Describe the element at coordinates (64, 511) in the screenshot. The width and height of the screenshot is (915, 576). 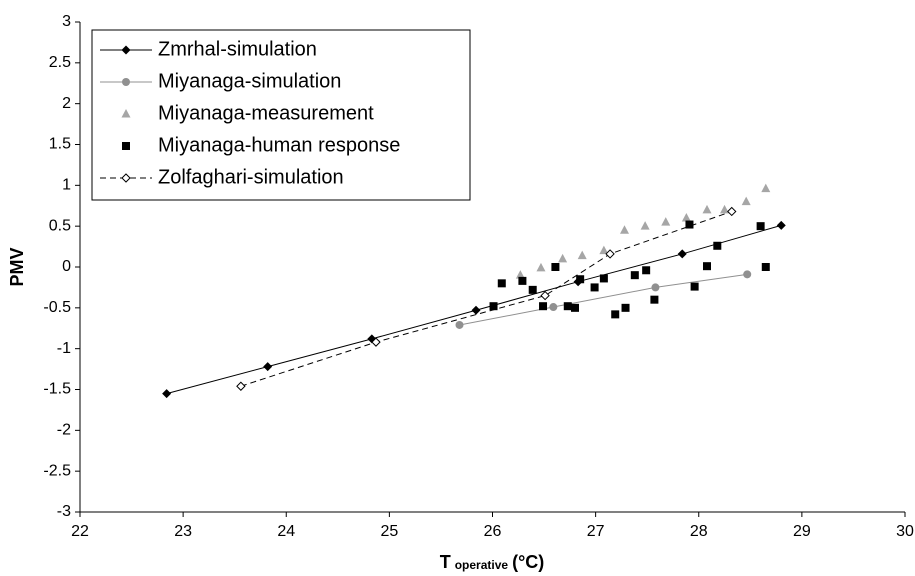
I see `y-tick-label: -3` at that location.